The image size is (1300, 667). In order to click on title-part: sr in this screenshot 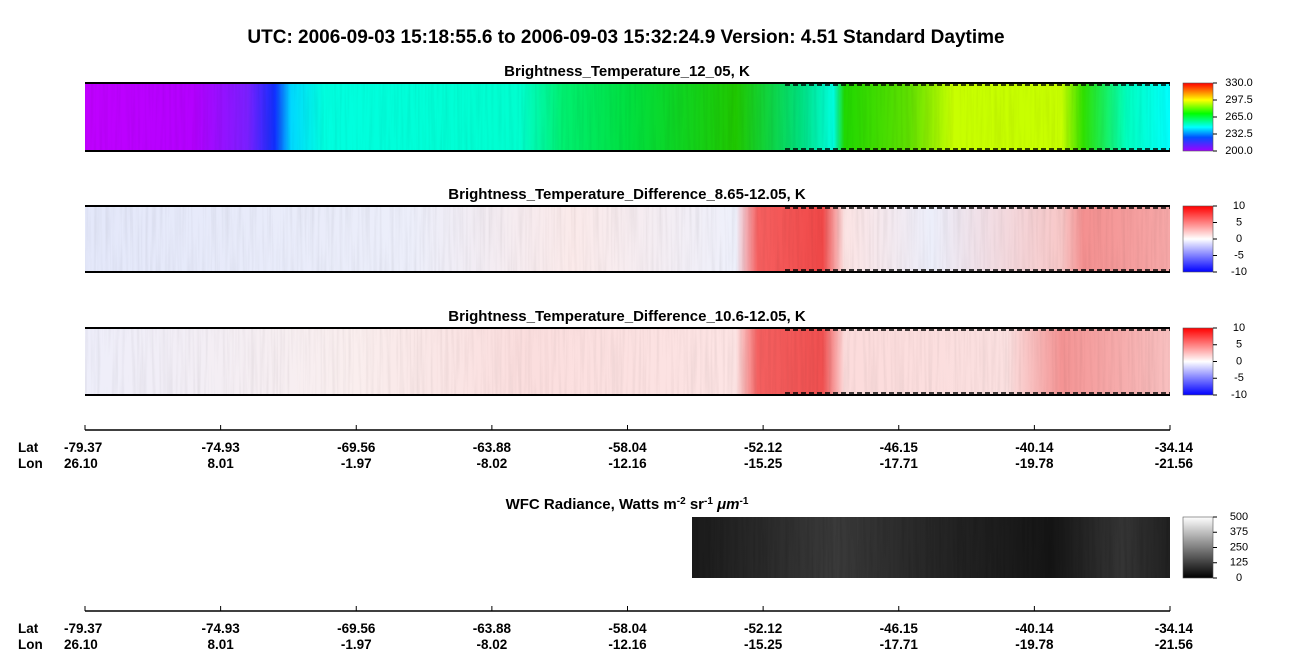, I will do `click(695, 504)`.